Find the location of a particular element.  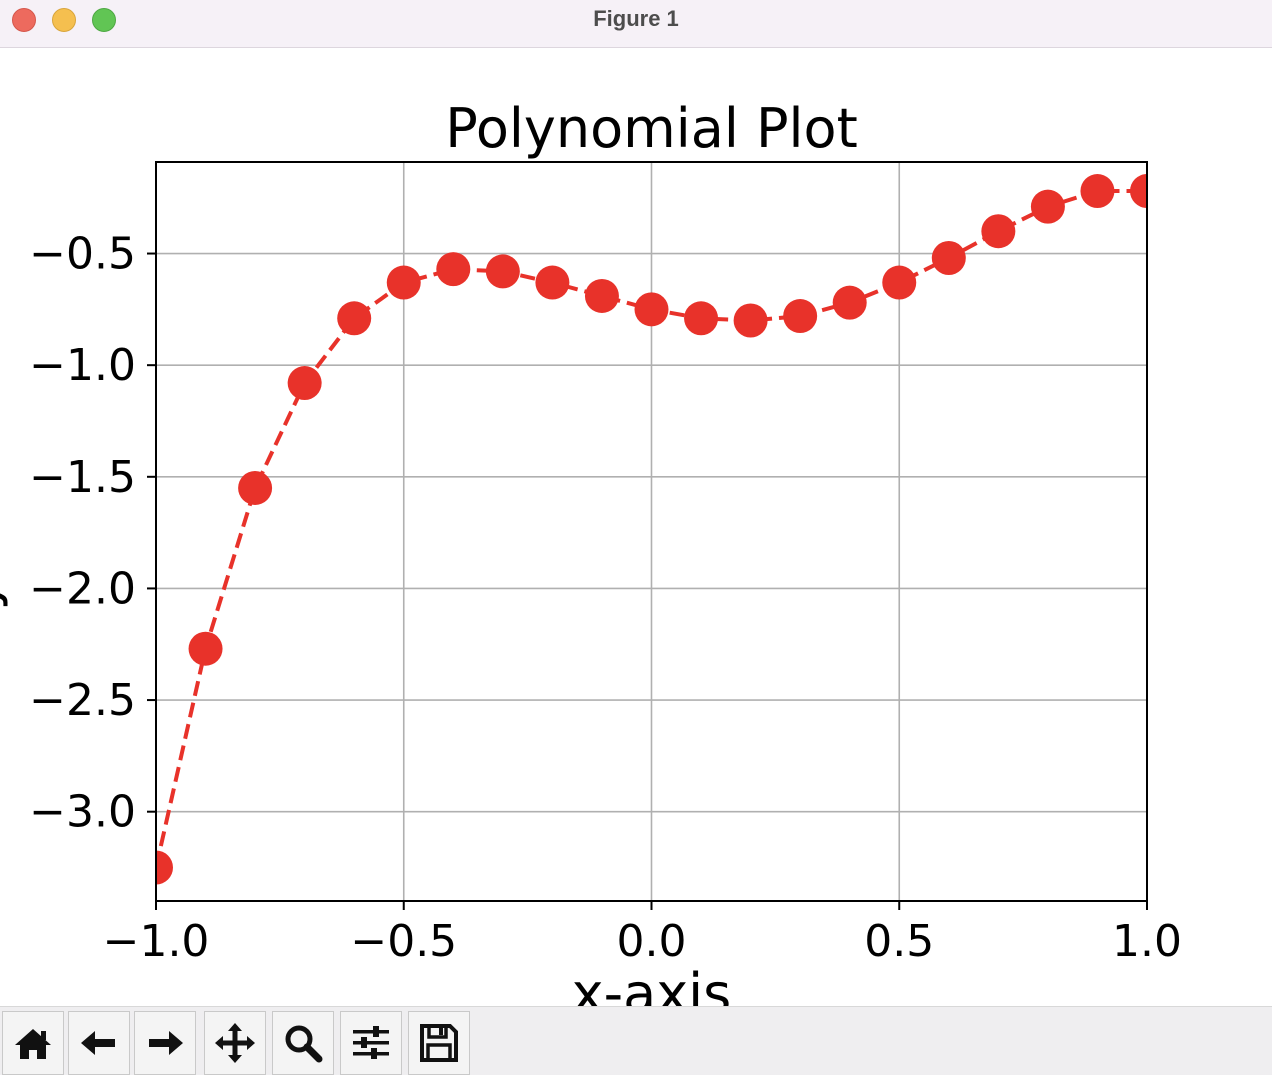

y-tick-label-0: −3.0 is located at coordinates (82, 812).